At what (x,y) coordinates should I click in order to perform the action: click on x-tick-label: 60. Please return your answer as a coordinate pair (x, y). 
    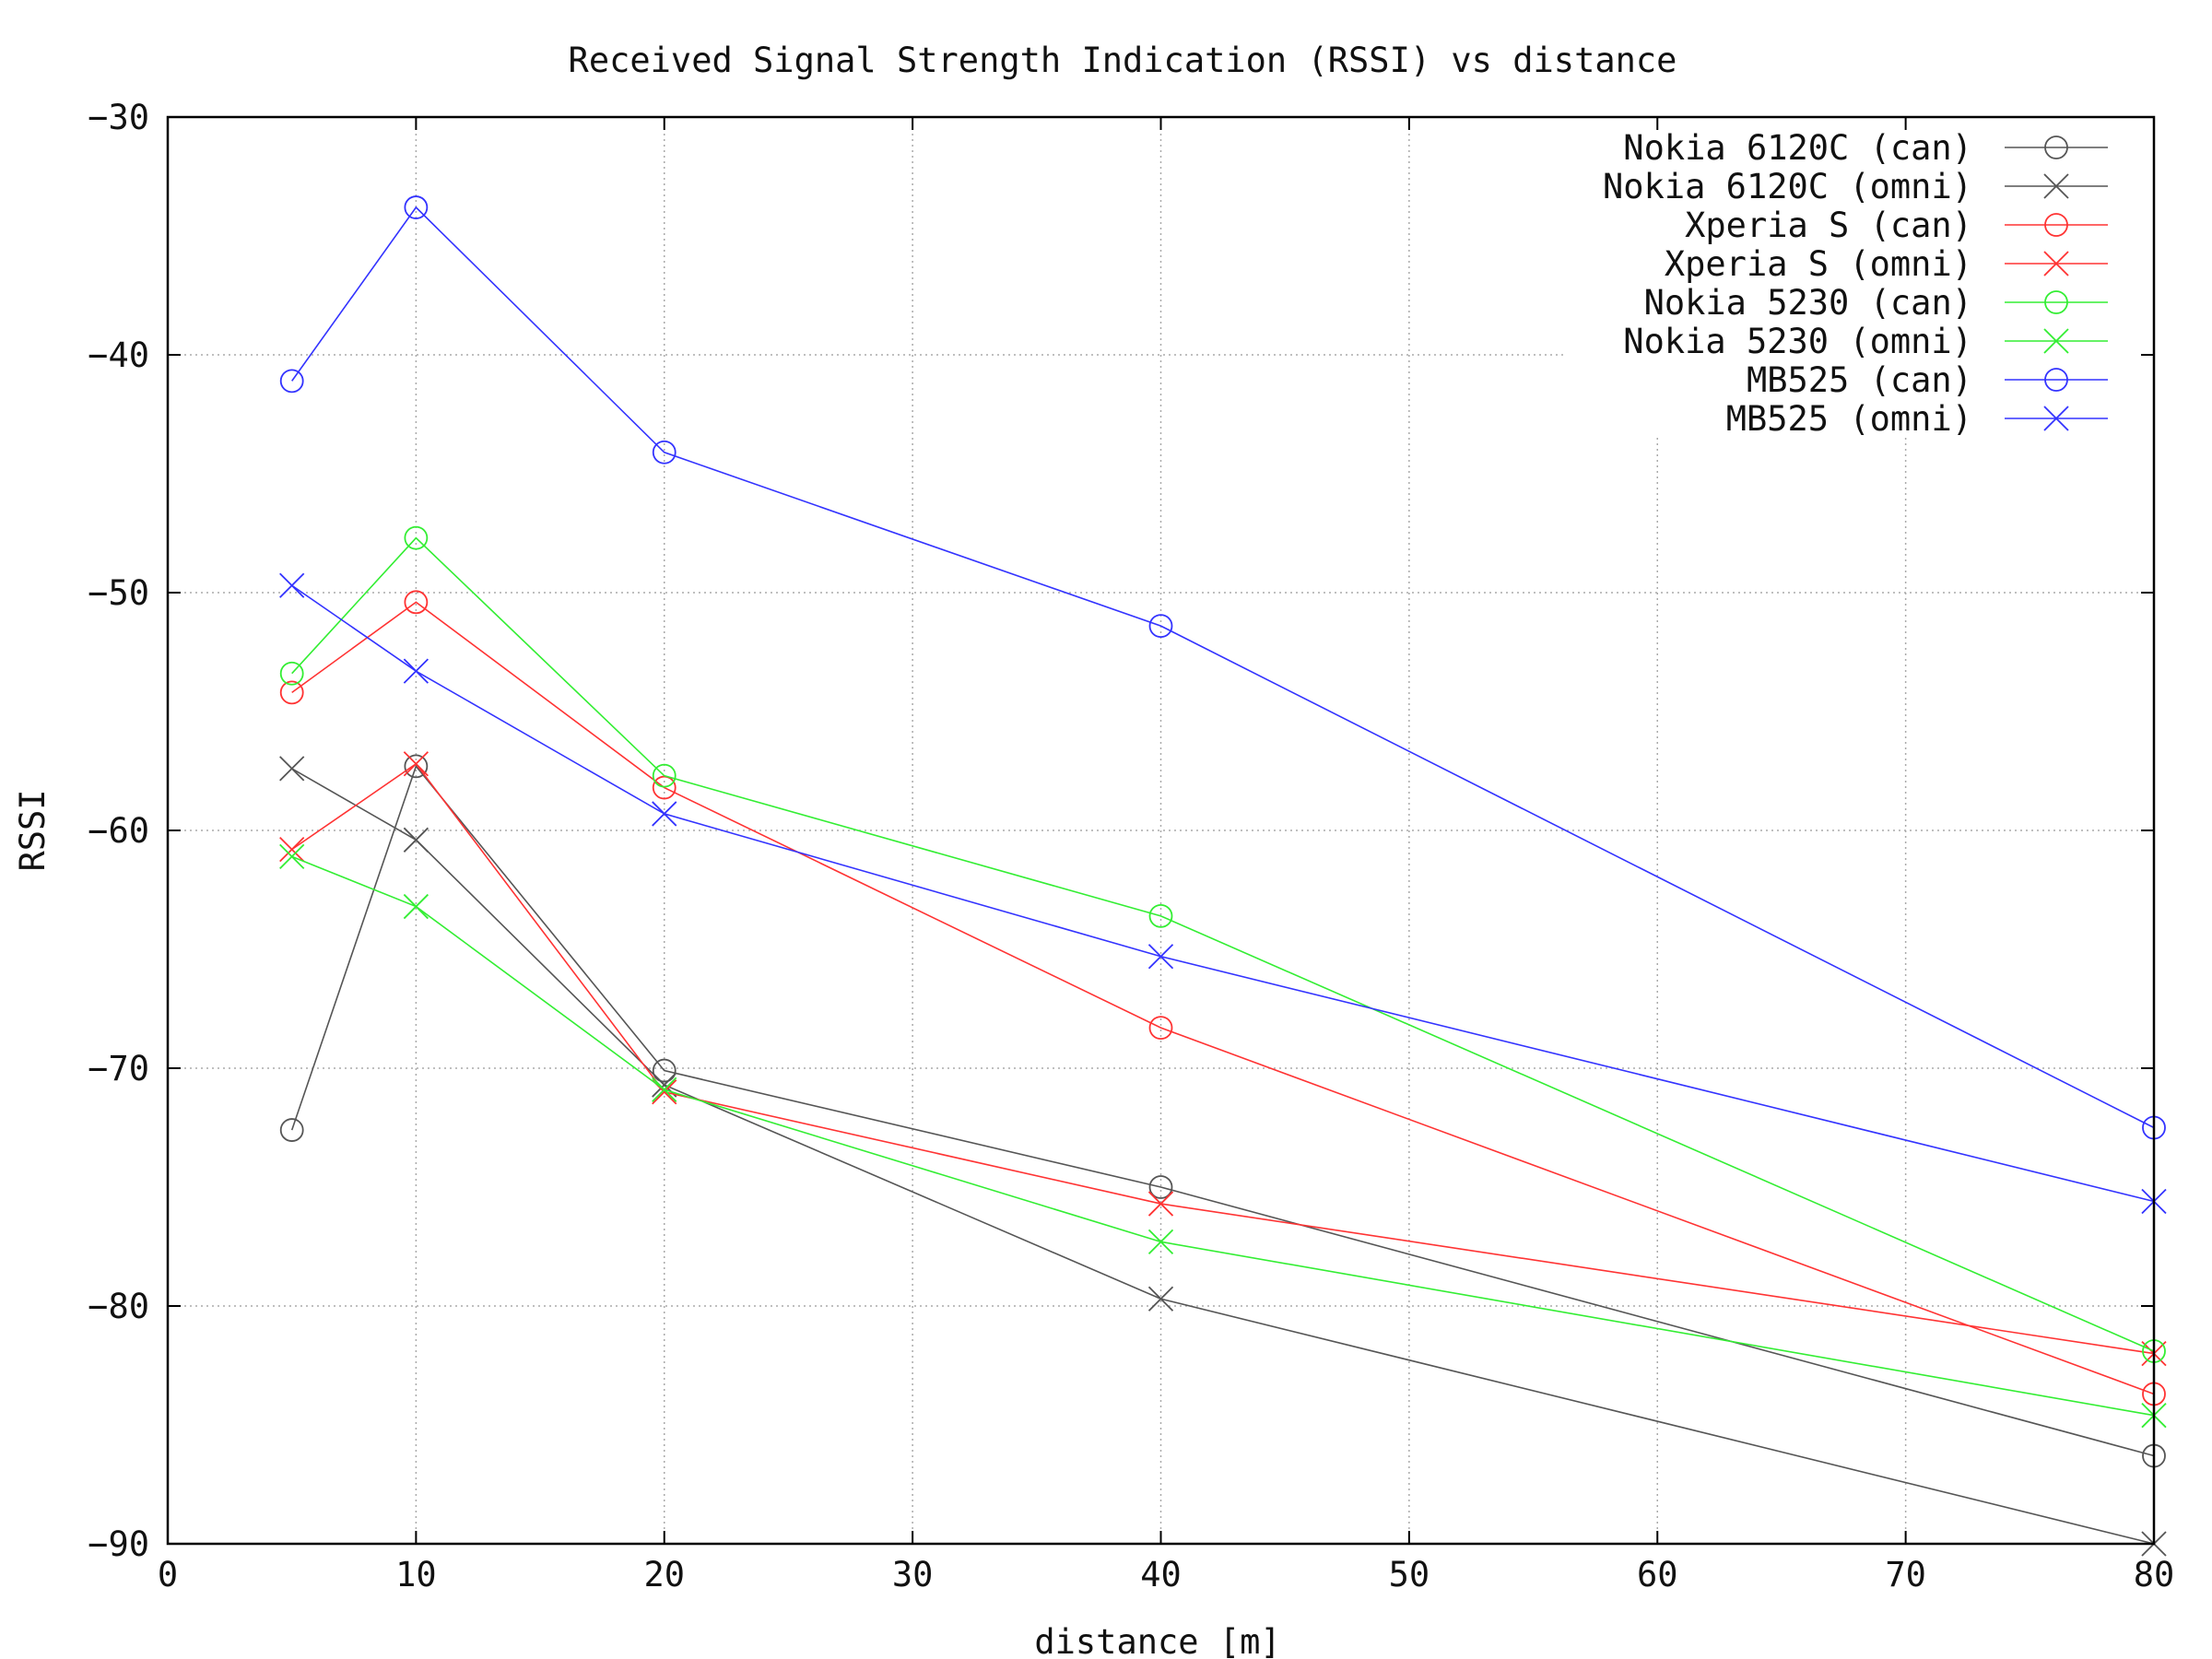
    Looking at the image, I should click on (1657, 1574).